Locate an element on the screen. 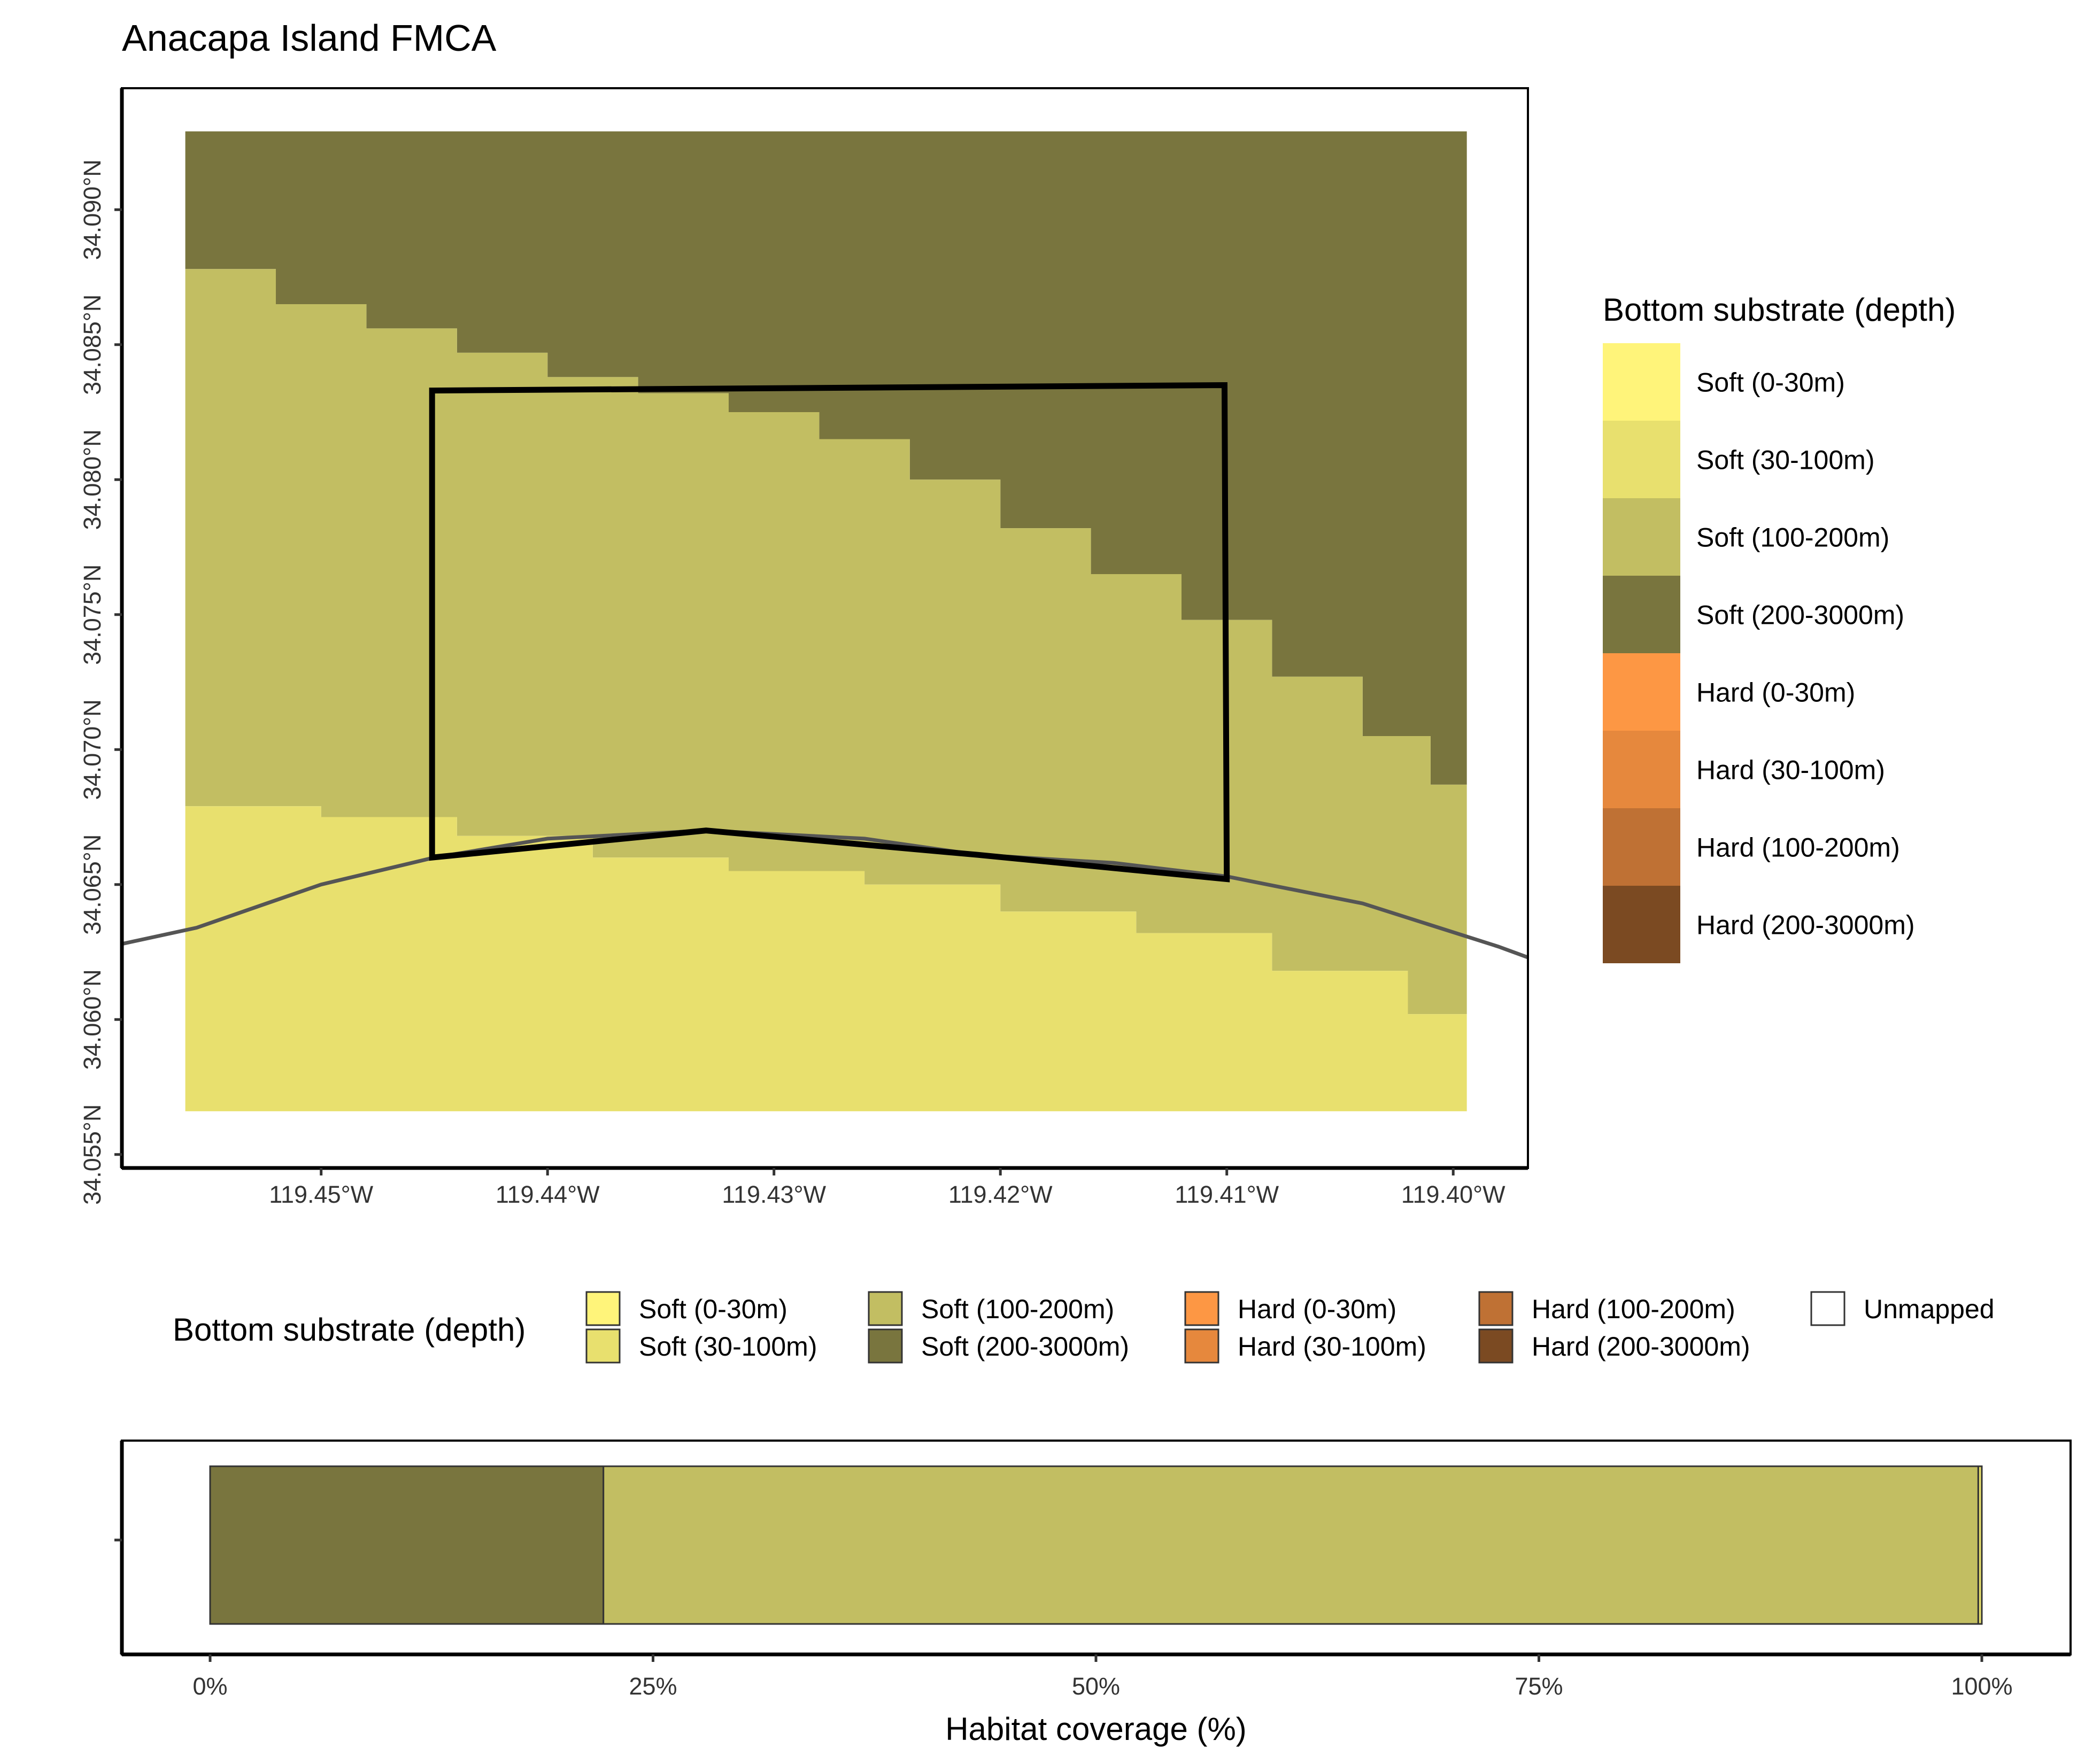 This screenshot has height=1764, width=2085. right-legend-label: Hard (200-3000m) is located at coordinates (1805, 925).